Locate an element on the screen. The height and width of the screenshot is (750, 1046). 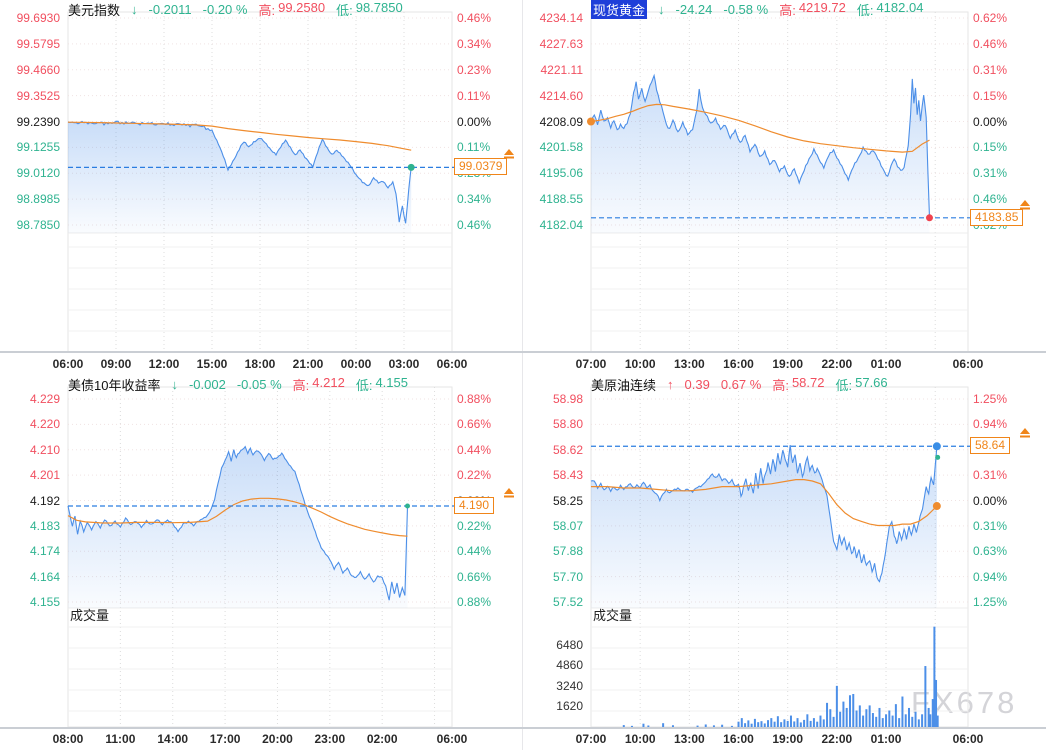
x-axis-time-label: 12:00 is located at coordinates (164, 364).